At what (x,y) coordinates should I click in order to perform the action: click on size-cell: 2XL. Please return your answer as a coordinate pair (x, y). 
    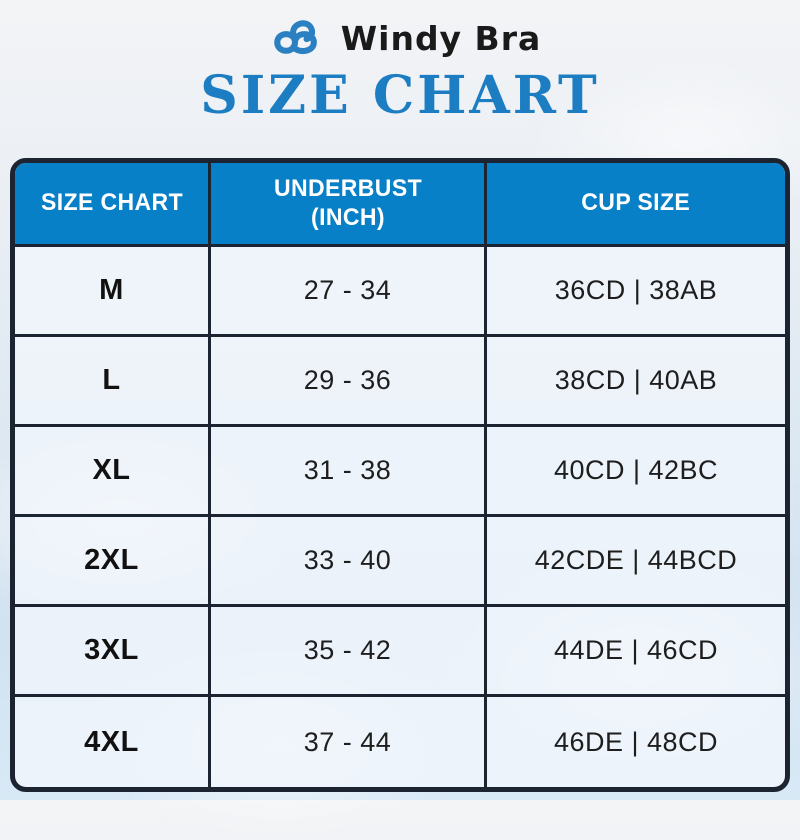
    Looking at the image, I should click on (113, 560).